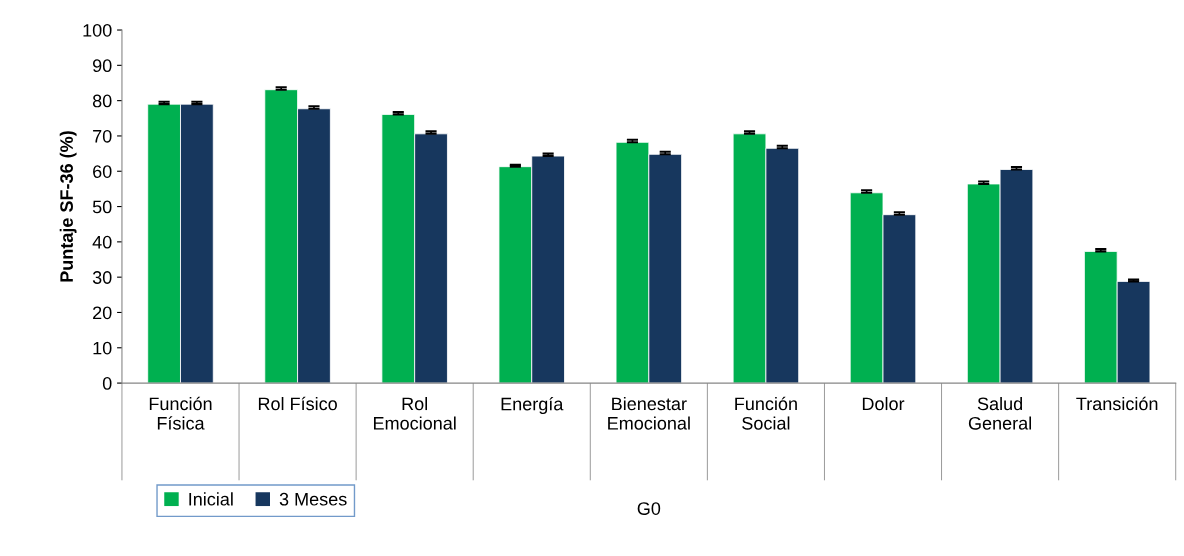 The image size is (1184, 556). What do you see at coordinates (649, 508) in the screenshot?
I see `x-axis-title: G0` at bounding box center [649, 508].